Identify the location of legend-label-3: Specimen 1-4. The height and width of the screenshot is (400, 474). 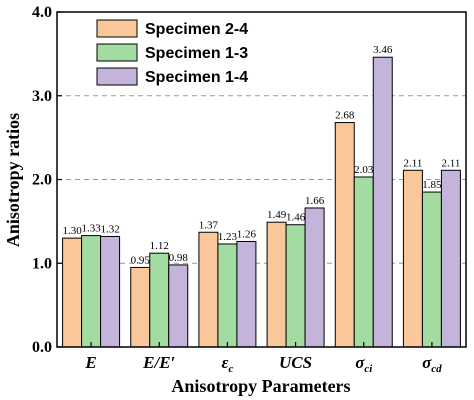
(196, 77).